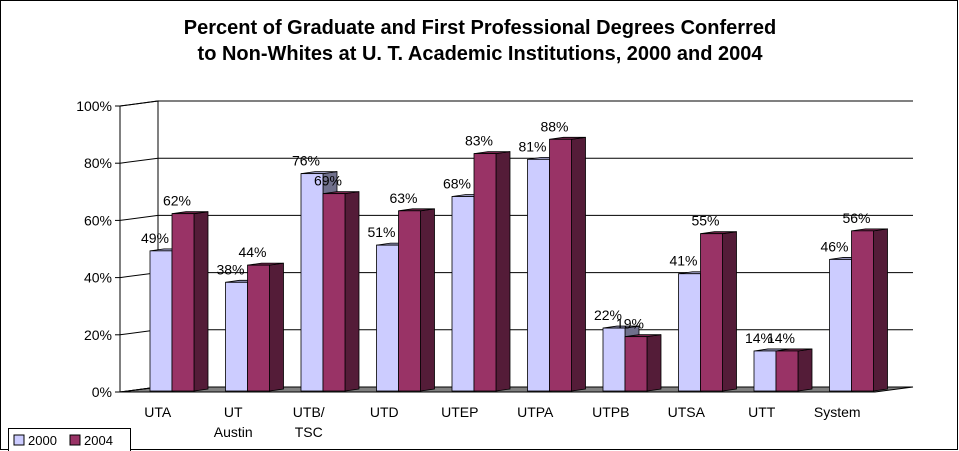  I want to click on value-label: 19%, so click(630, 324).